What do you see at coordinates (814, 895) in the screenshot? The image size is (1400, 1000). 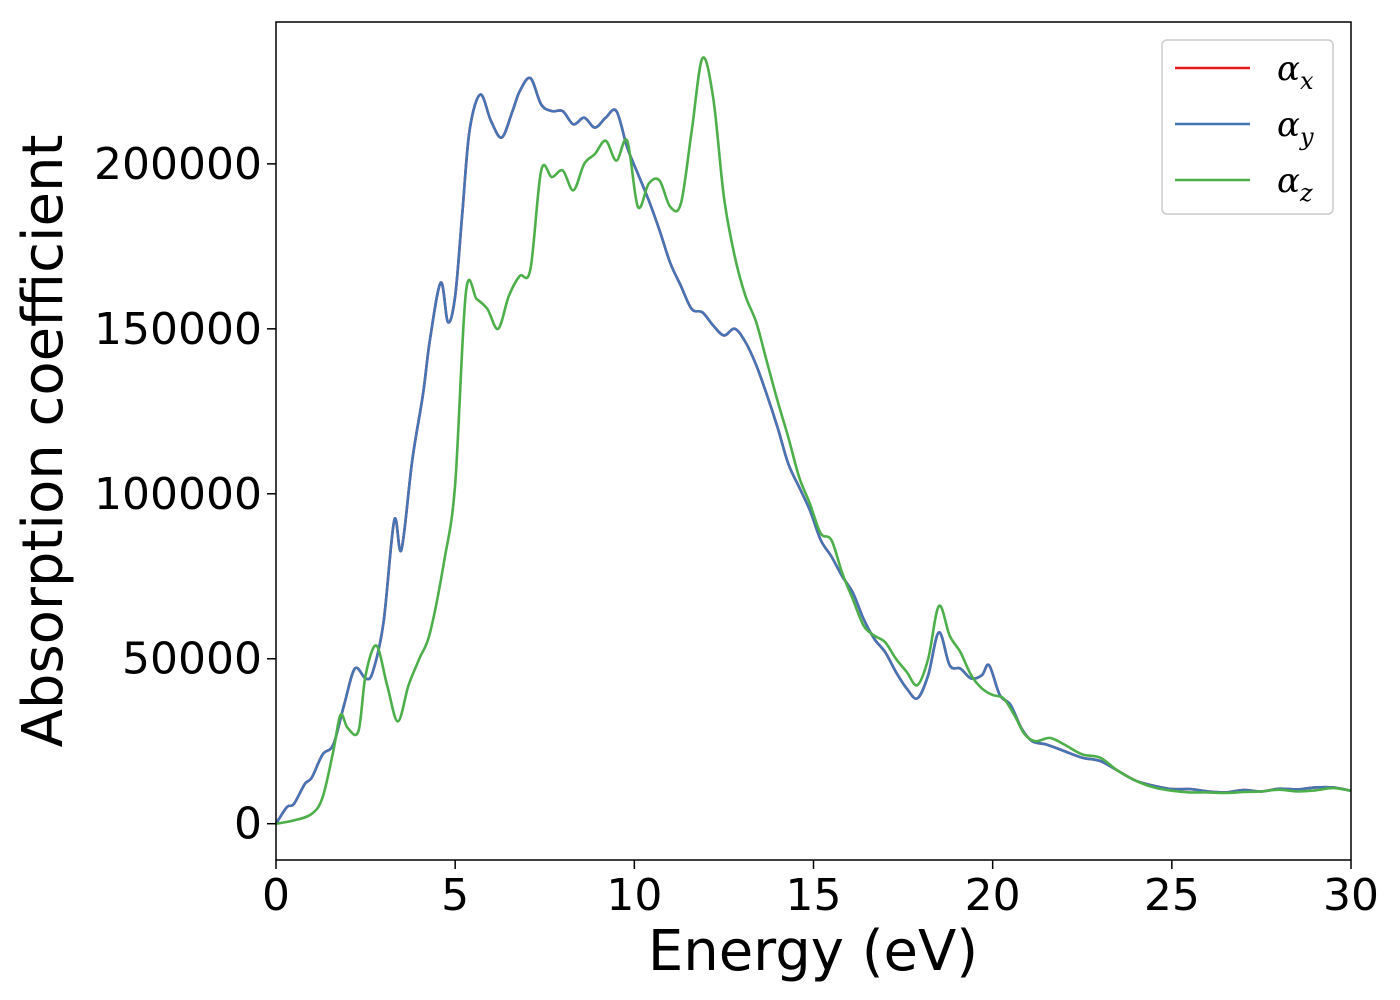 I see `x-tick-label: 15` at bounding box center [814, 895].